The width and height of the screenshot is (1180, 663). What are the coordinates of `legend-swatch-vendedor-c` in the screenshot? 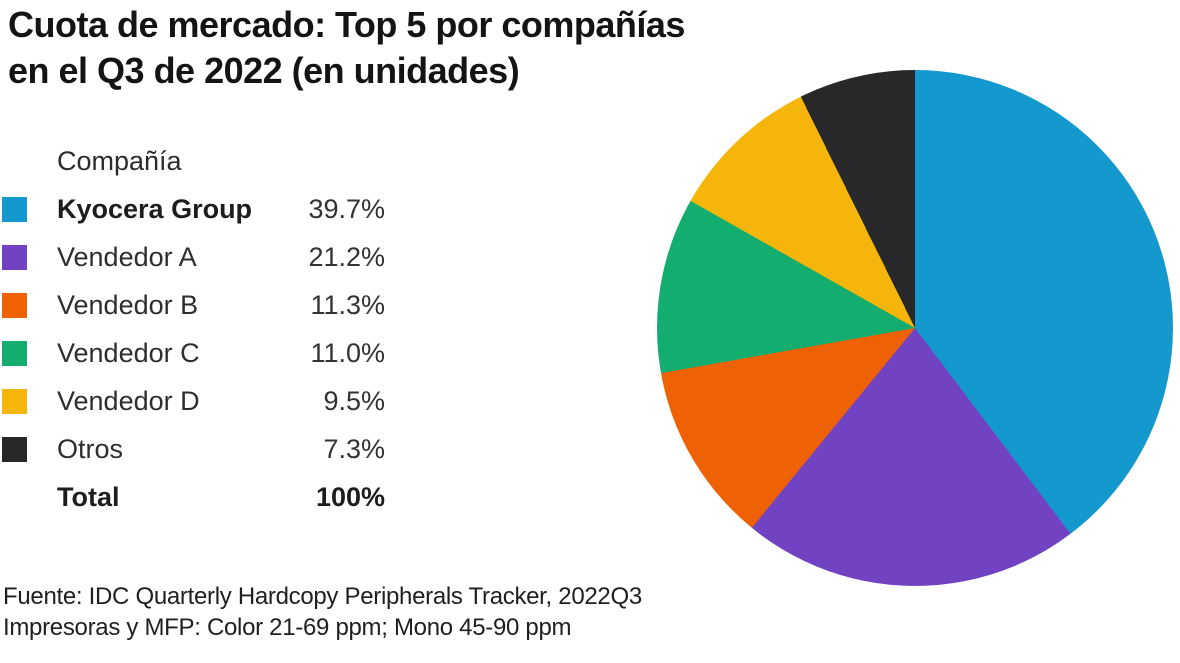 It's located at (14, 353).